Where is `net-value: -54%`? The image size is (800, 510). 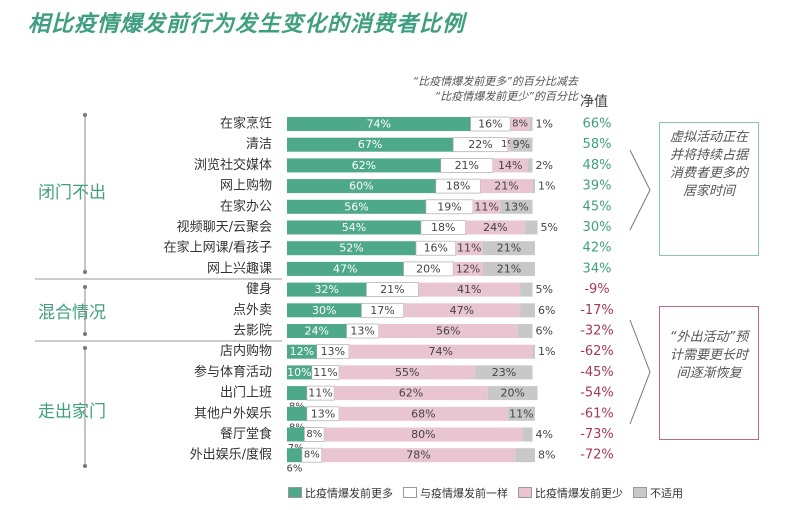
net-value: -54% is located at coordinates (597, 393).